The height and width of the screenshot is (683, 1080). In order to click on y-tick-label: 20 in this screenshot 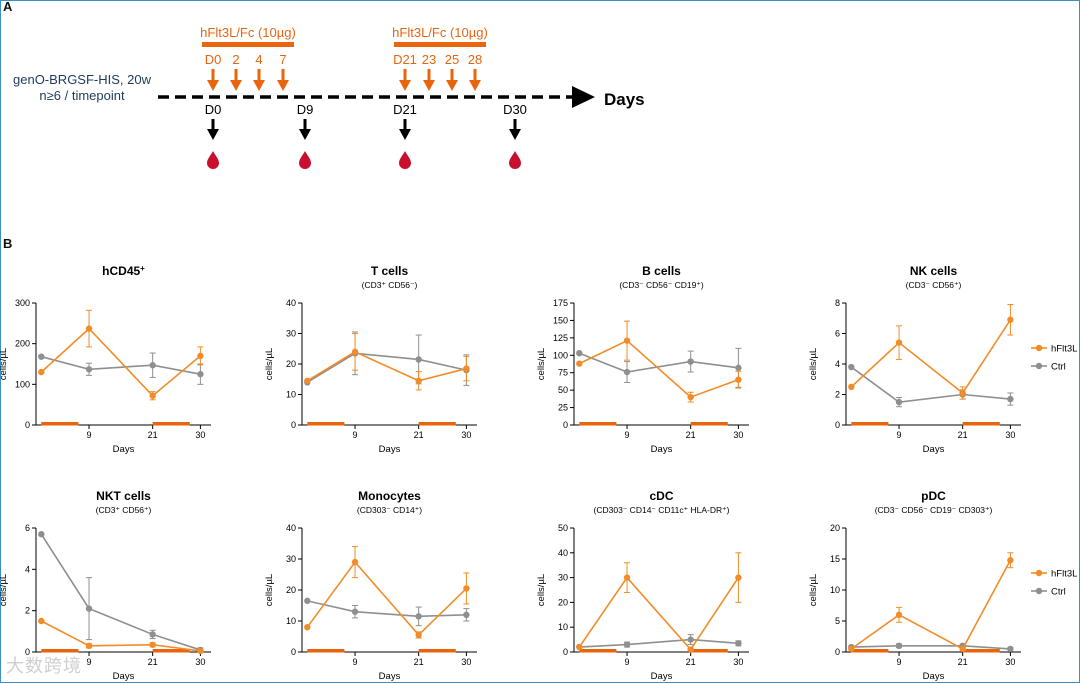, I will do `click(835, 528)`.